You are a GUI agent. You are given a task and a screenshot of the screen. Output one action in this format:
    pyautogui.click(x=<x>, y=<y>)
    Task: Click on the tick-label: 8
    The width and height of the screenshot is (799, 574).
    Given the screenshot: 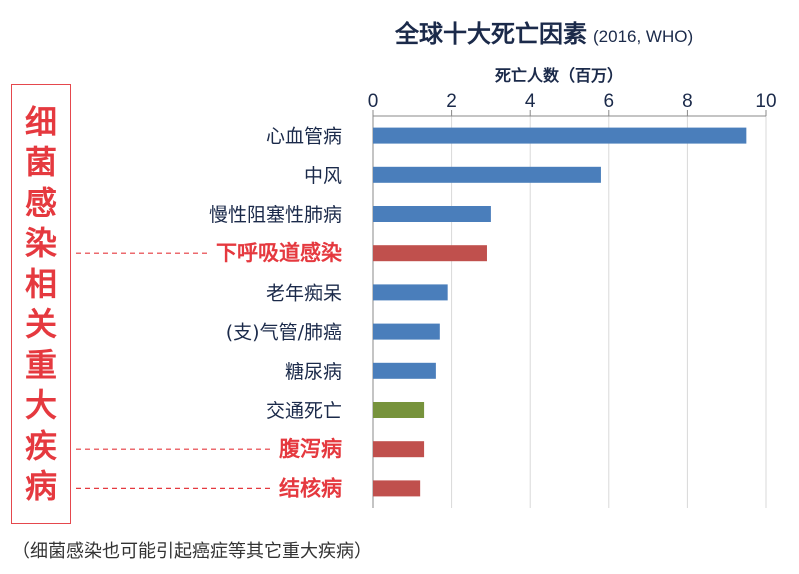 What is the action you would take?
    pyautogui.click(x=687, y=101)
    